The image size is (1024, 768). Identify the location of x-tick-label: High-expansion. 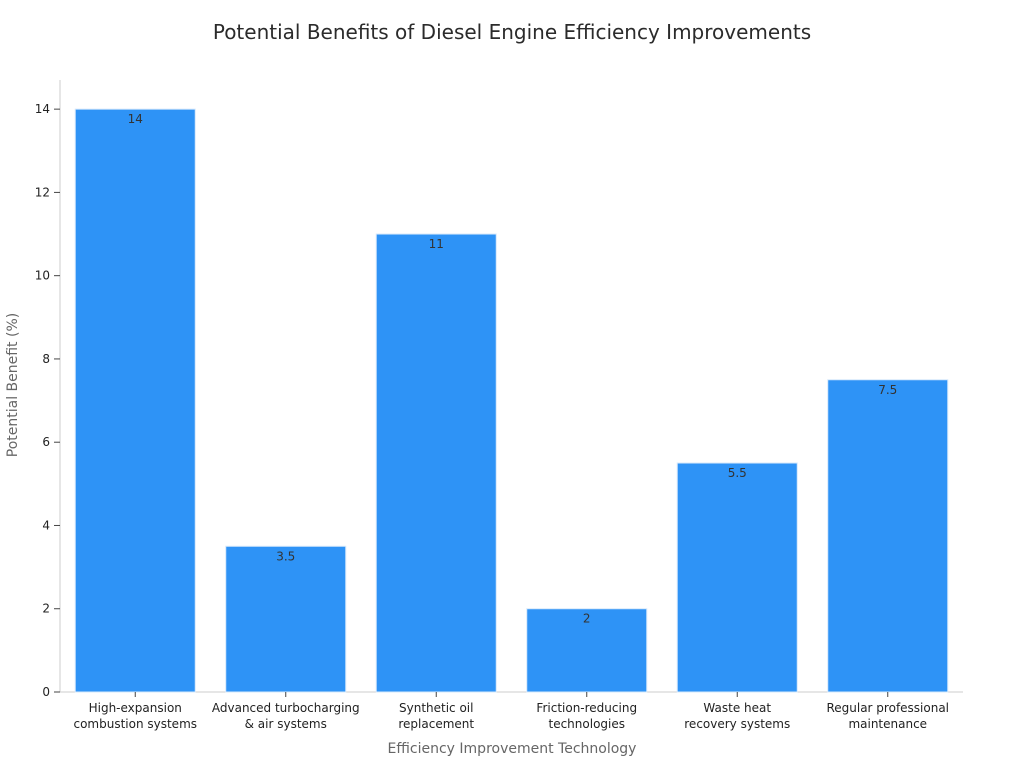
(135, 708).